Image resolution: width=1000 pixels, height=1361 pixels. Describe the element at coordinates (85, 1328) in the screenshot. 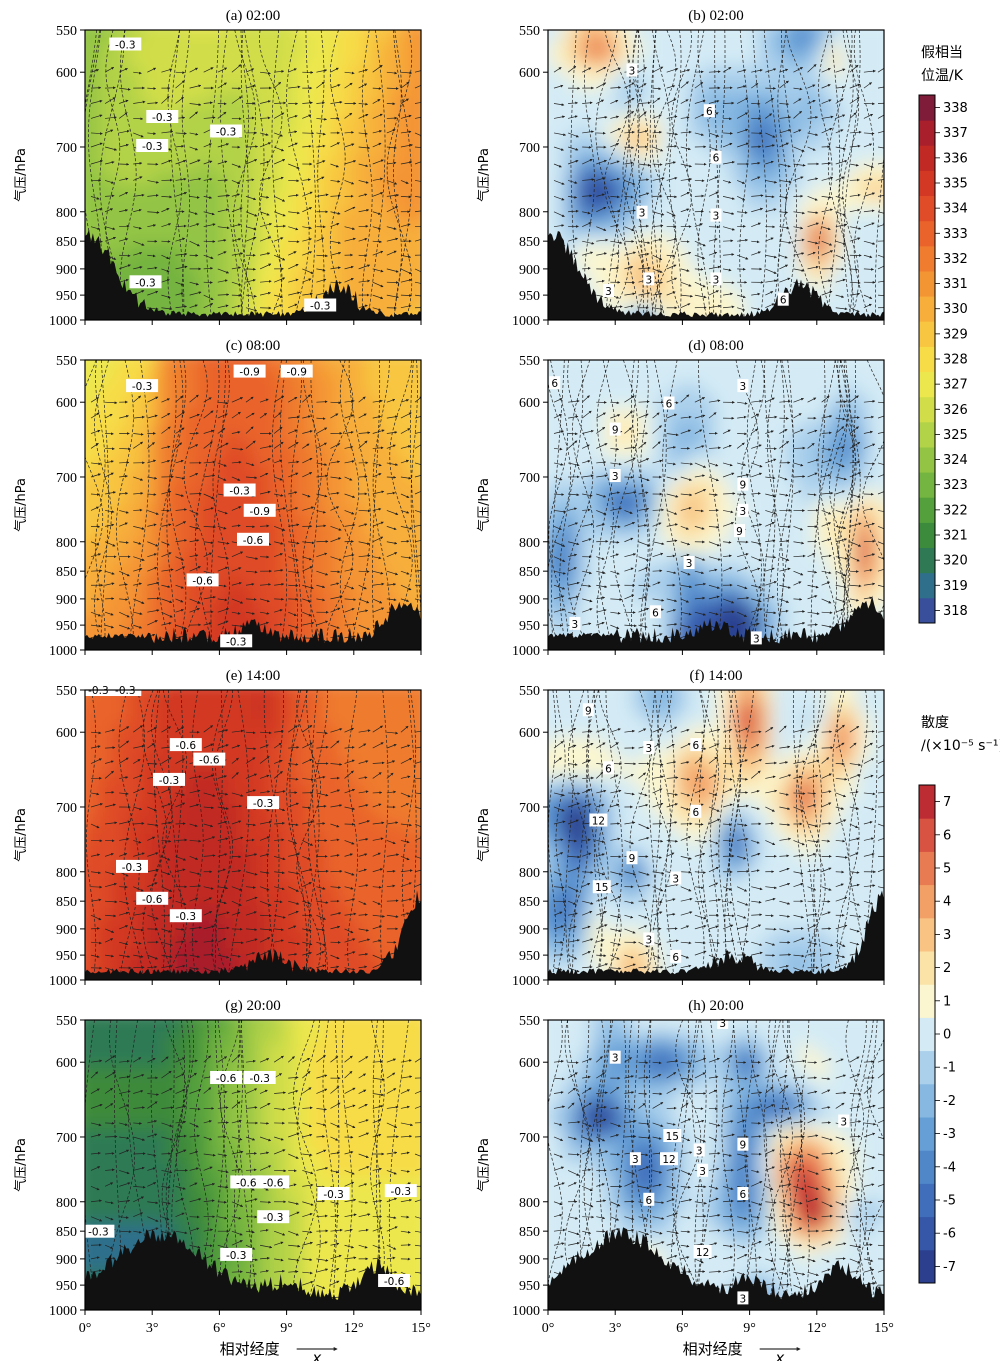

I see `x-tick-label: 0°` at that location.